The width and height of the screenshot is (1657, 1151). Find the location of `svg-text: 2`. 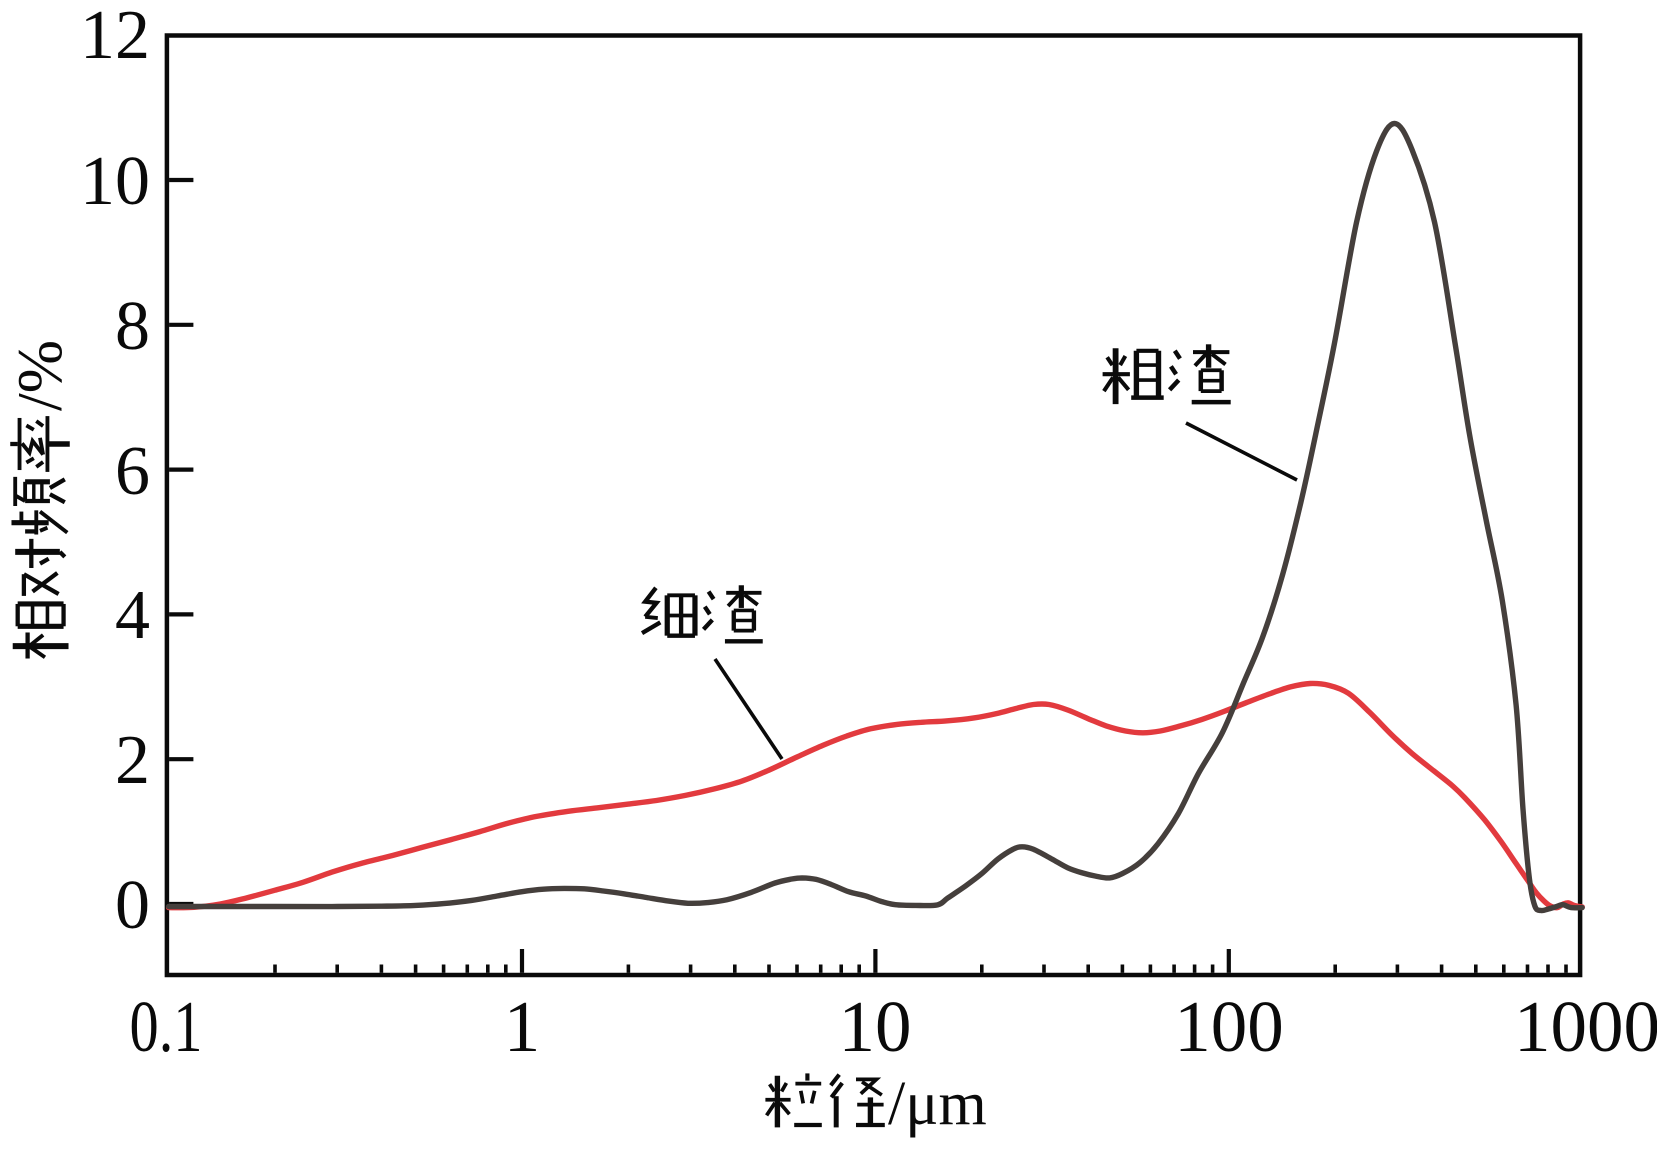

svg-text: 2 is located at coordinates (132, 760).